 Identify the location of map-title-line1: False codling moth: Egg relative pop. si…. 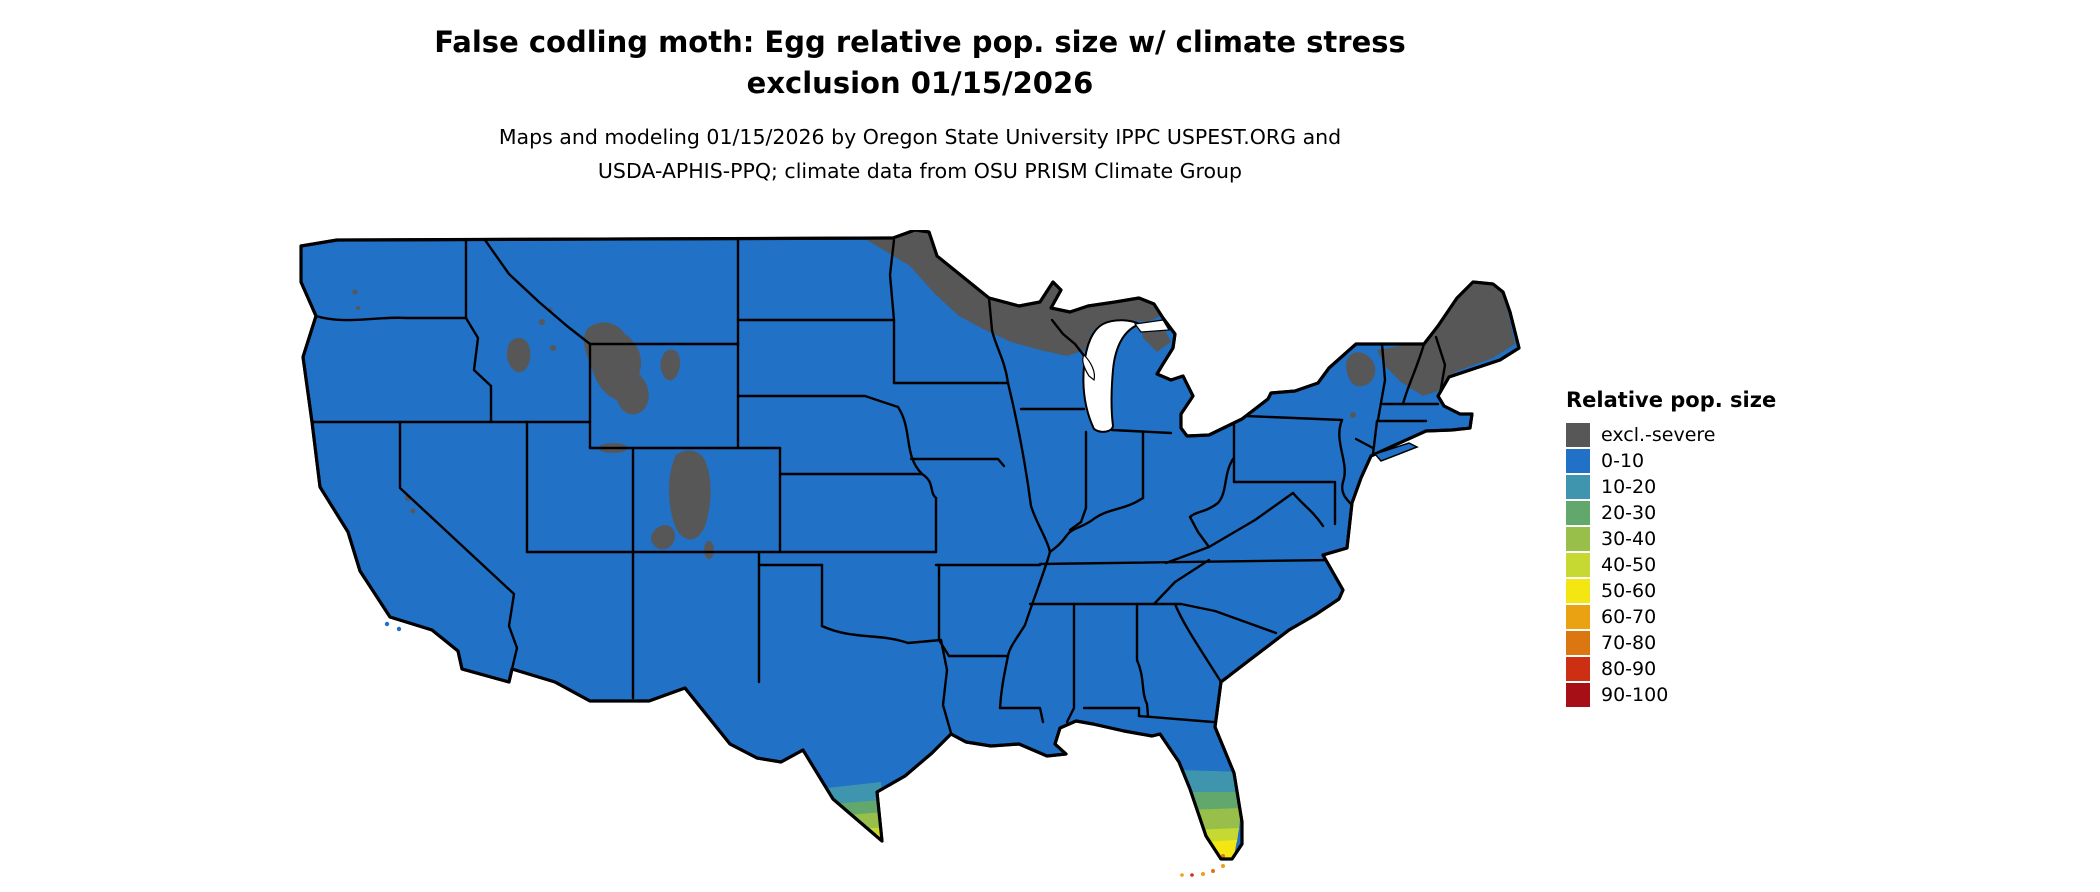
(920, 42).